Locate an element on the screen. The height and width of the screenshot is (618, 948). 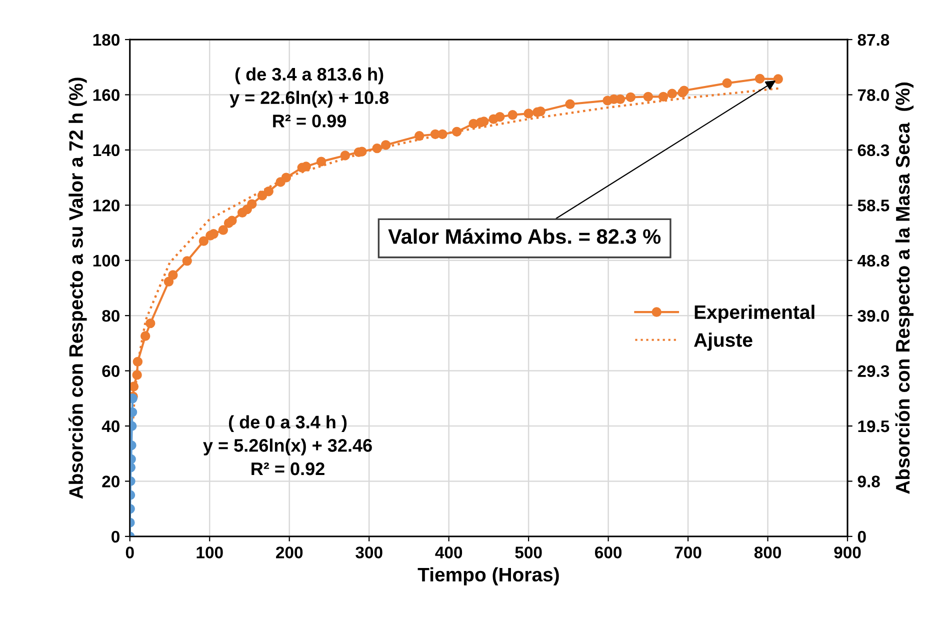
y-tick-label: 60 is located at coordinates (111, 371).